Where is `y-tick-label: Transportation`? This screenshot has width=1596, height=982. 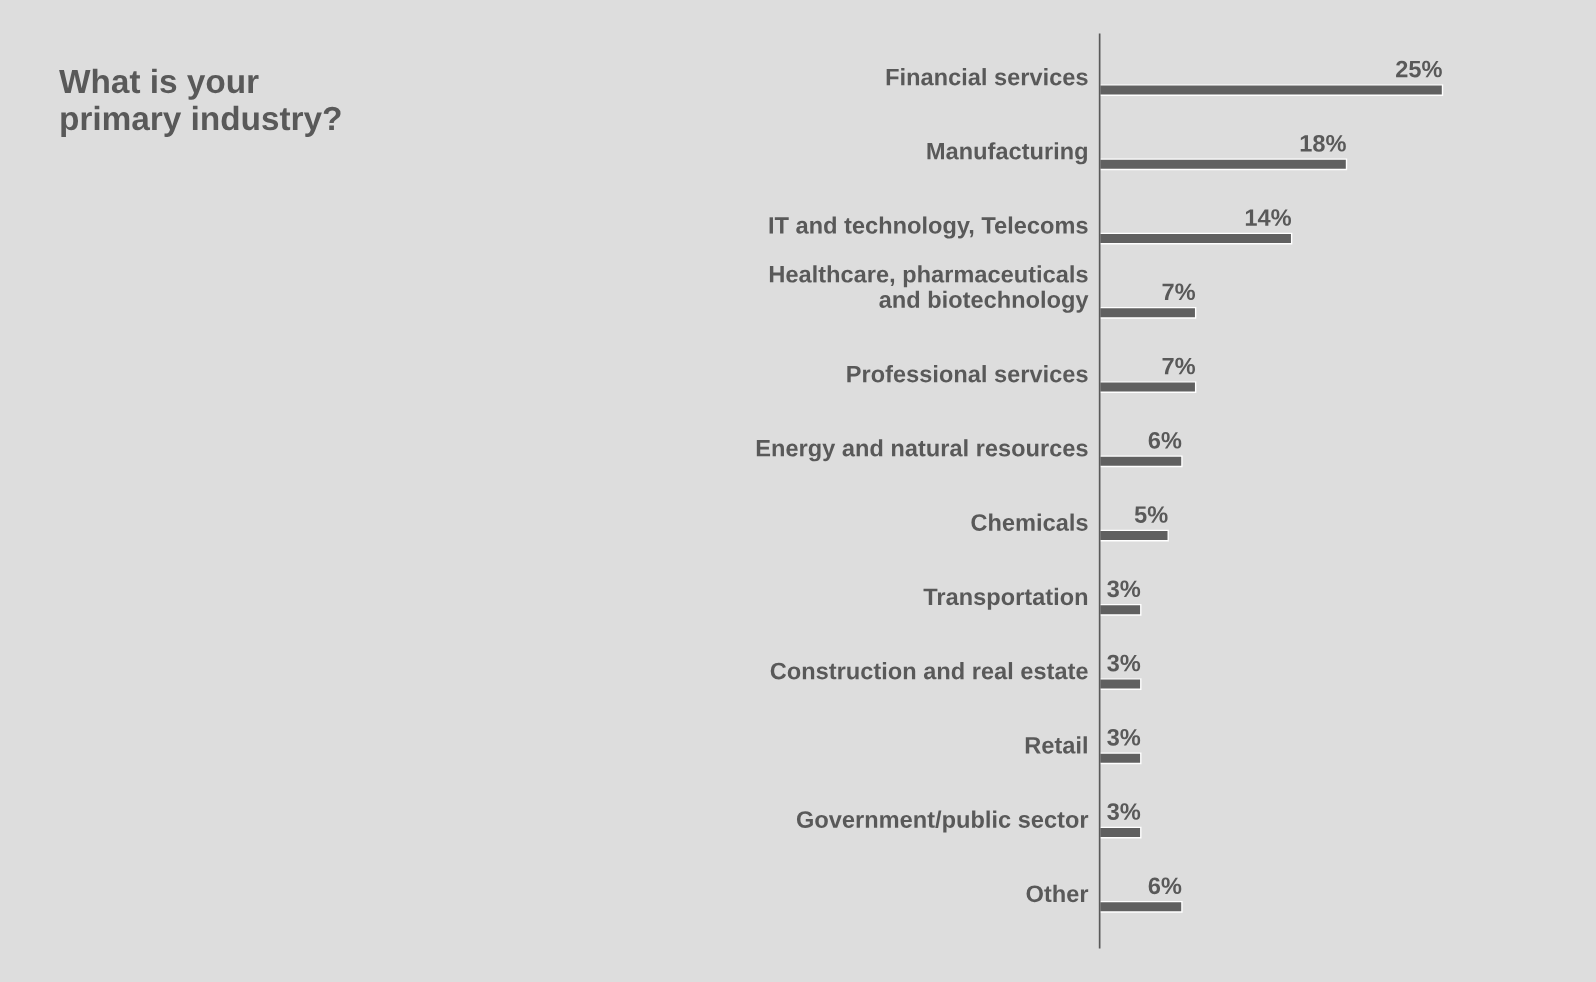 y-tick-label: Transportation is located at coordinates (1005, 598).